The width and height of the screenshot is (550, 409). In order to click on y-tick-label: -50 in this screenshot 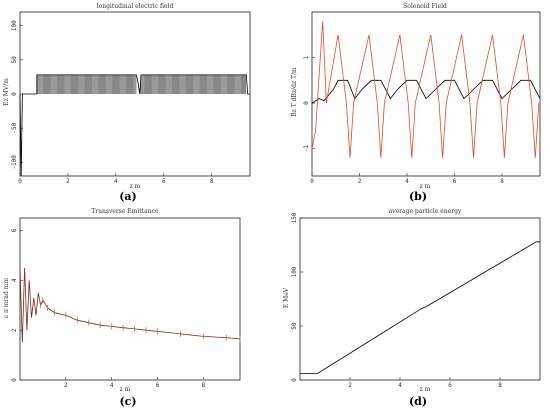, I will do `click(14, 127)`.